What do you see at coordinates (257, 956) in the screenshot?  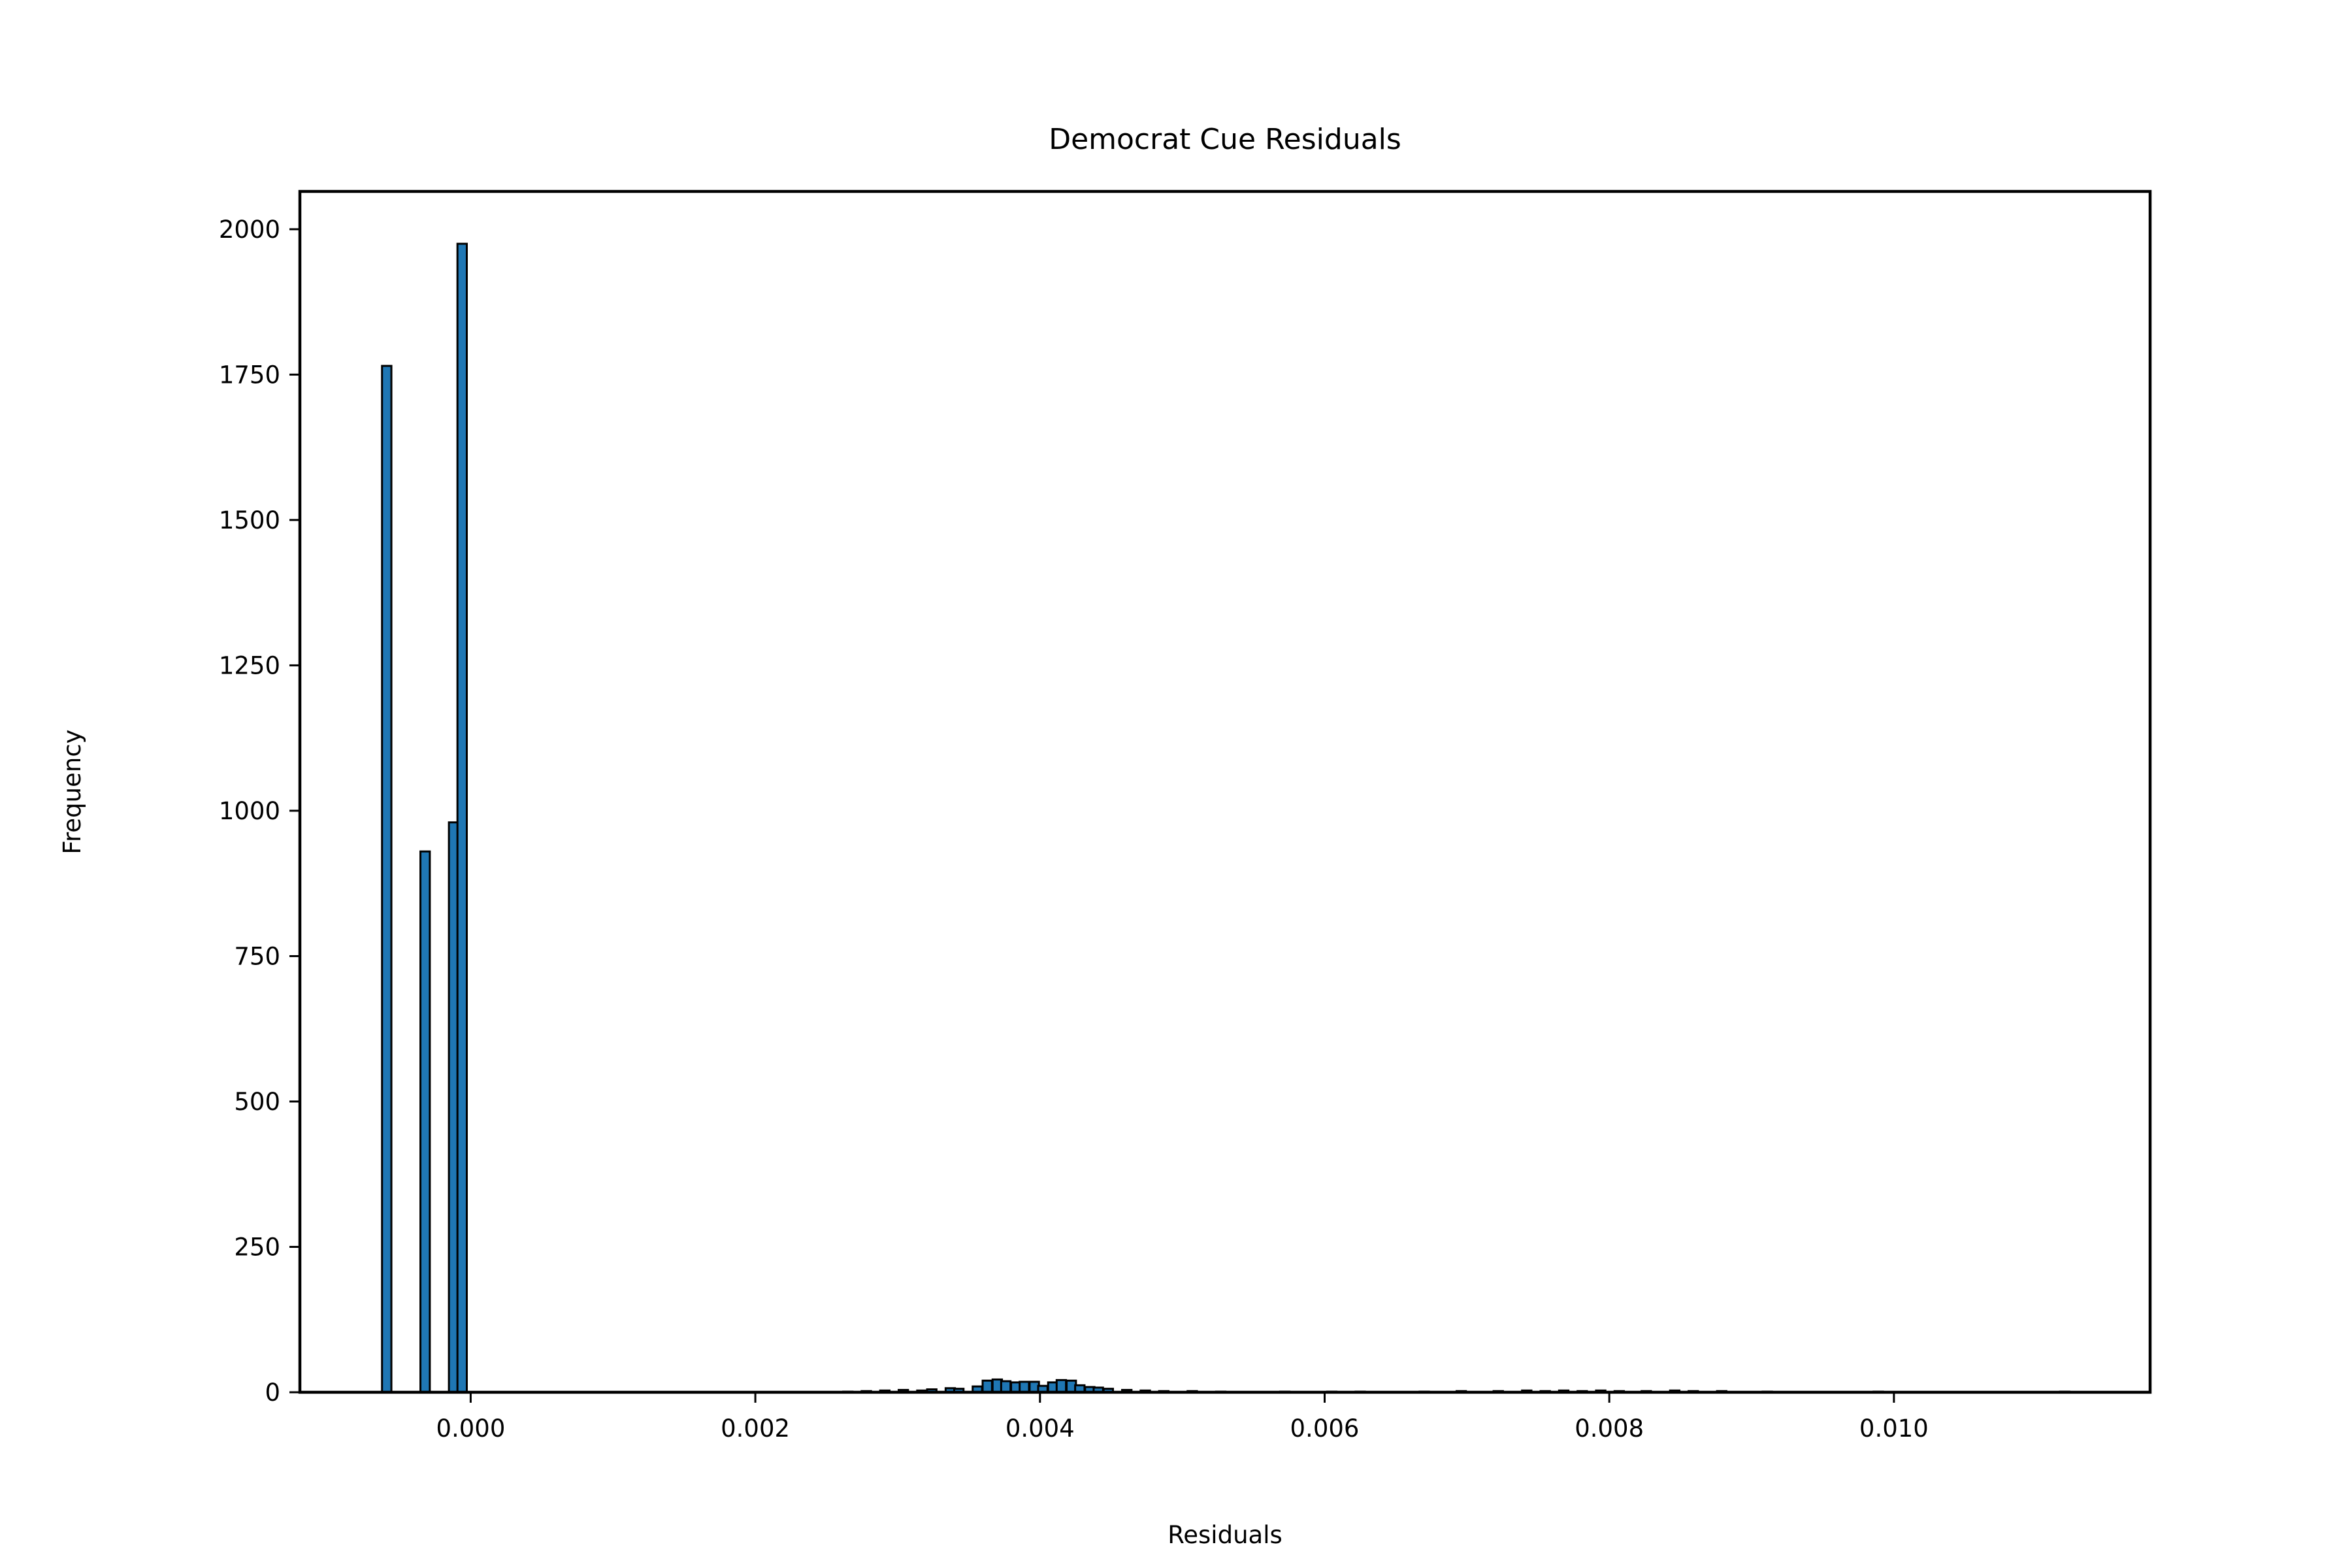 I see `y-tick-label: 750` at bounding box center [257, 956].